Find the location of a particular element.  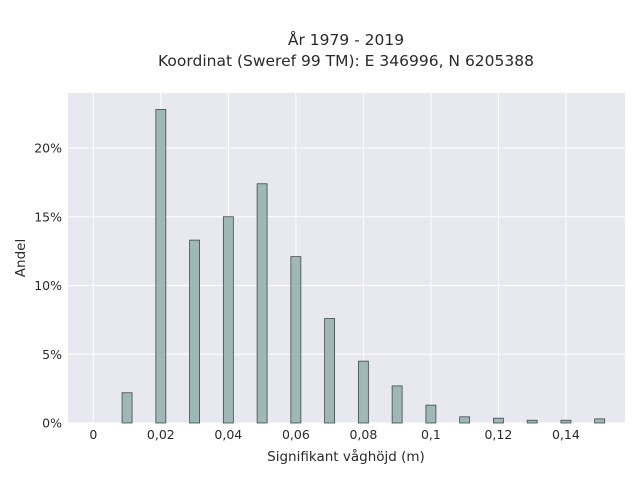

y-tick-label: 10% is located at coordinates (48, 285).